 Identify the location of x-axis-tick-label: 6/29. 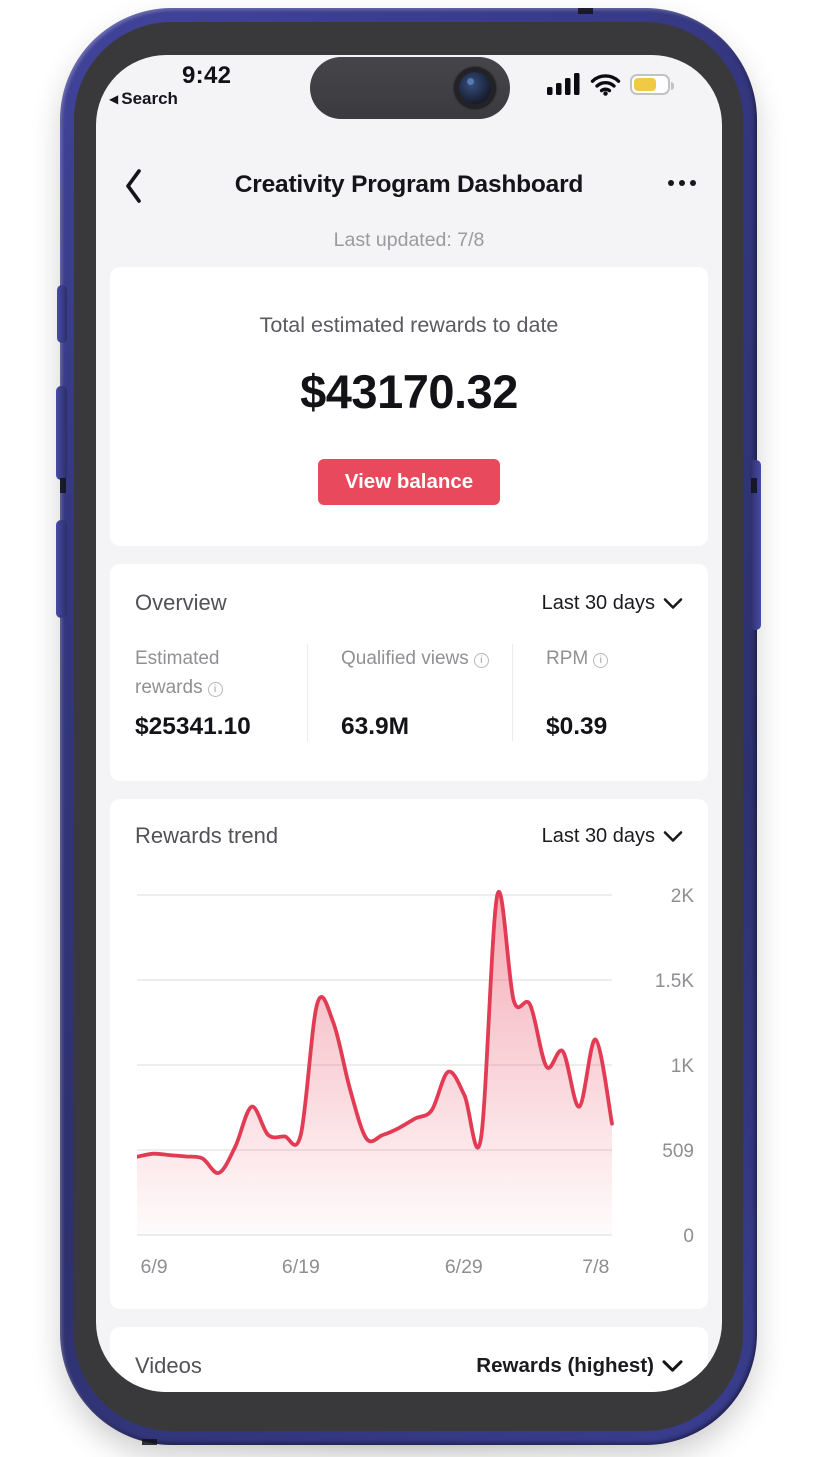
(464, 1267).